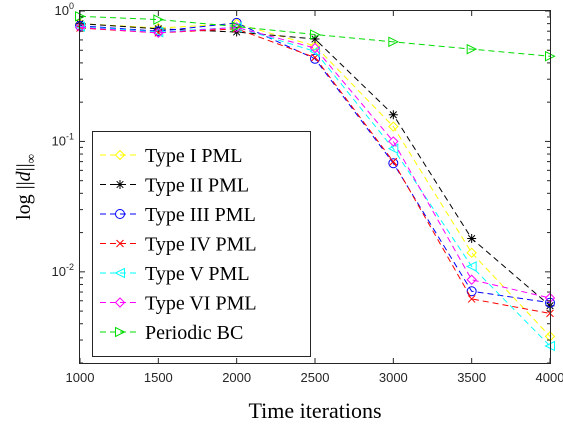 The height and width of the screenshot is (429, 563). What do you see at coordinates (197, 274) in the screenshot?
I see `legend-label: Type V PML` at bounding box center [197, 274].